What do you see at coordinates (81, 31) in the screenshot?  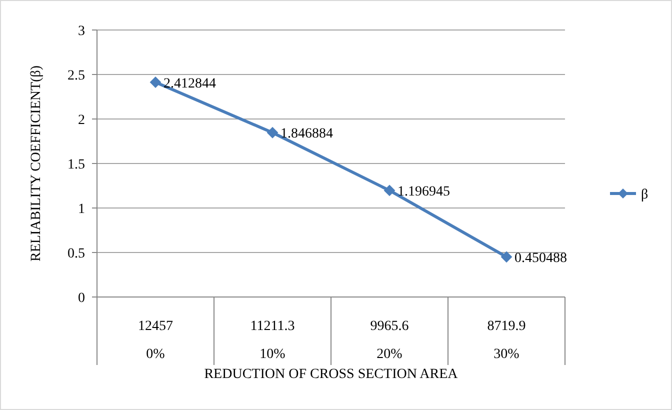 I see `y-tick-label: 3` at bounding box center [81, 31].